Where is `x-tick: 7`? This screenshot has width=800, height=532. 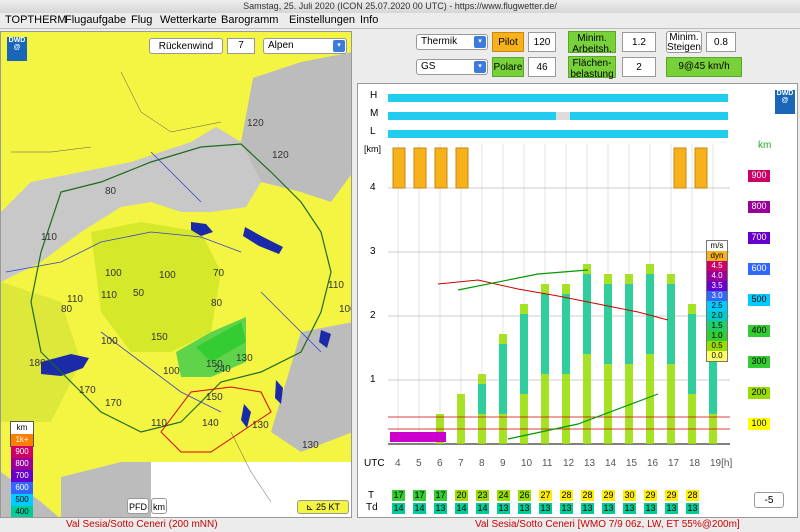 x-tick: 7 is located at coordinates (461, 463).